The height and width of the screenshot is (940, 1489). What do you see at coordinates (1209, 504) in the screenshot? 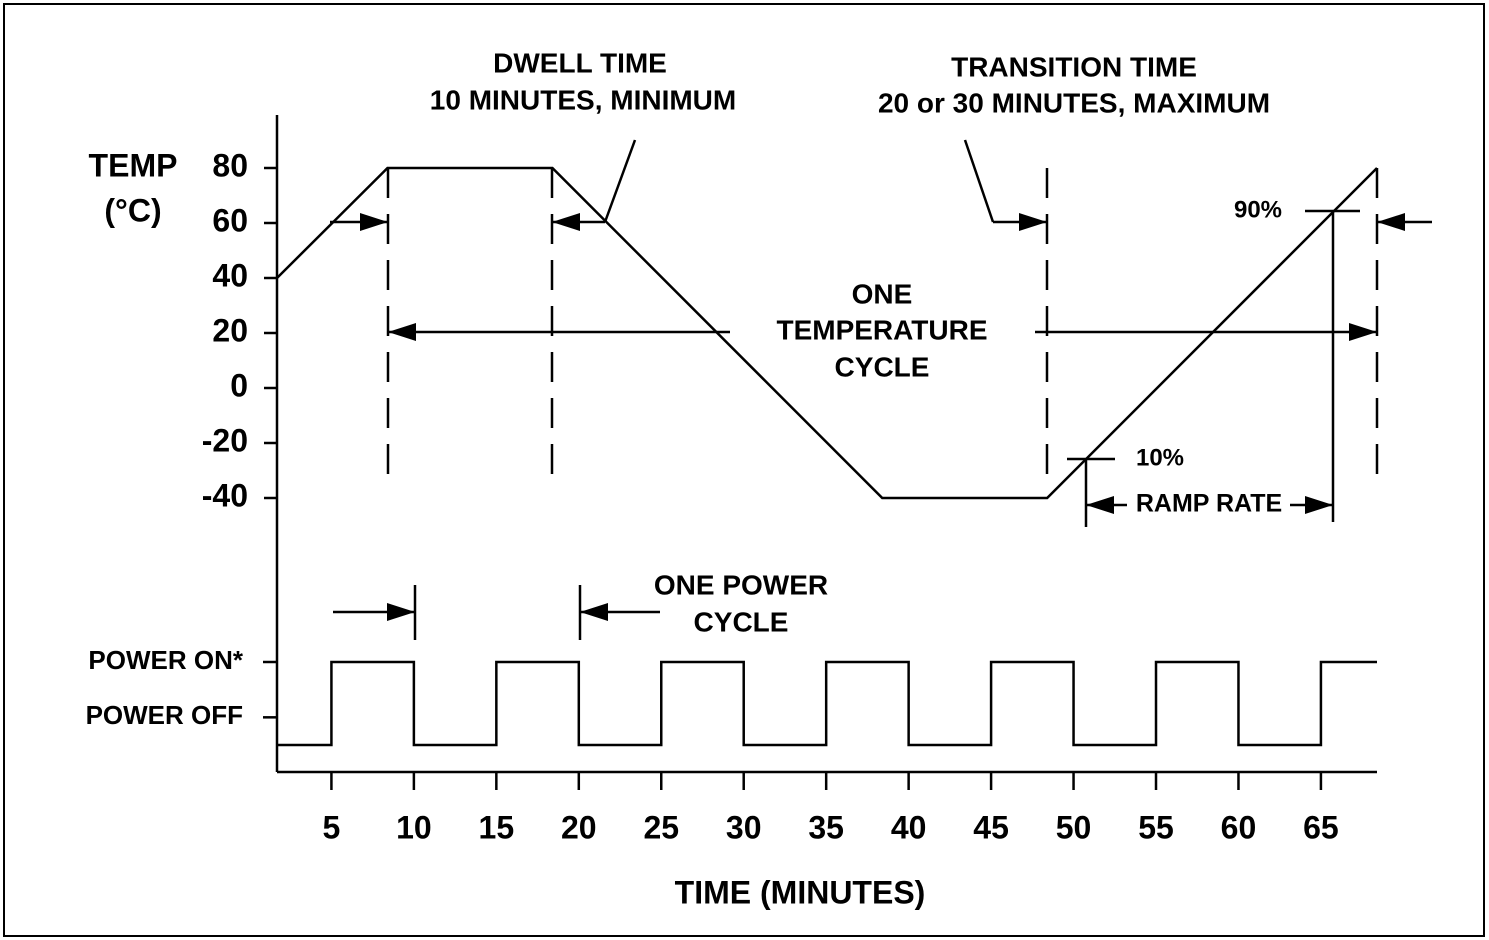
I see `annotation: RAMP RATE` at bounding box center [1209, 504].